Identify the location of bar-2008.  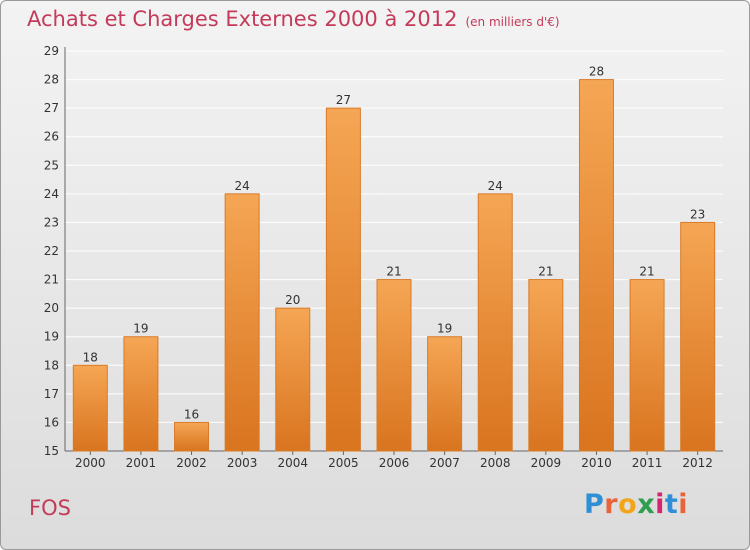
(495, 322).